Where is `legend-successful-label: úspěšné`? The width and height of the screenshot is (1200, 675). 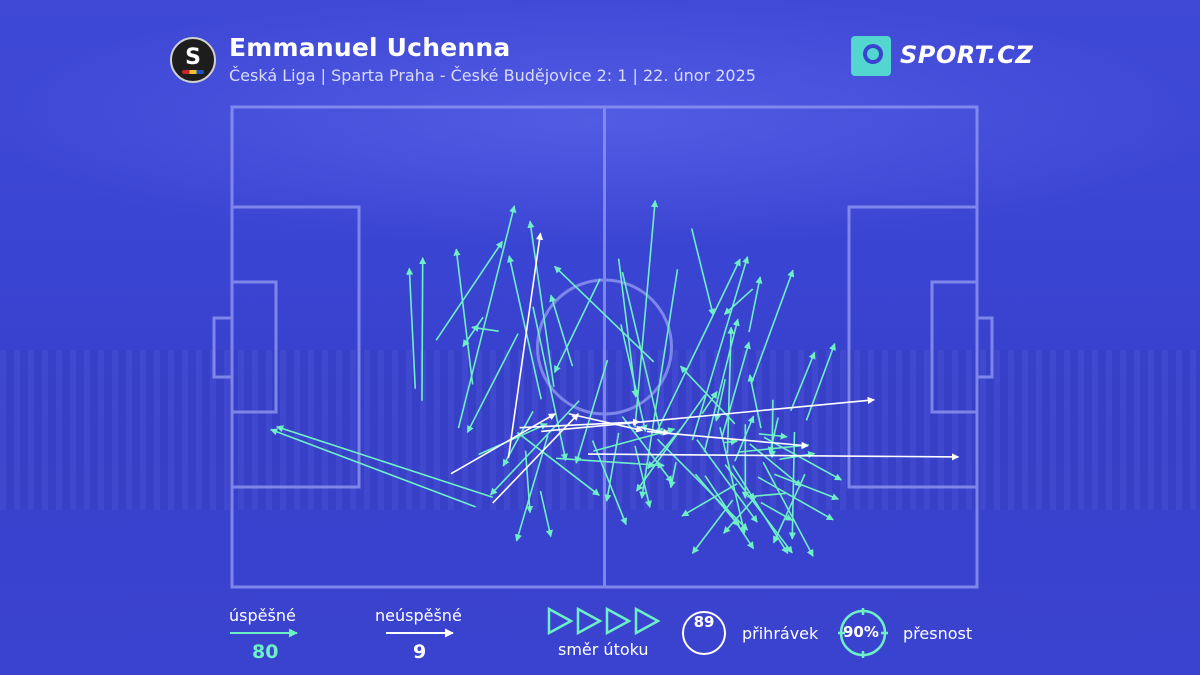 legend-successful-label: úspěšné is located at coordinates (262, 615).